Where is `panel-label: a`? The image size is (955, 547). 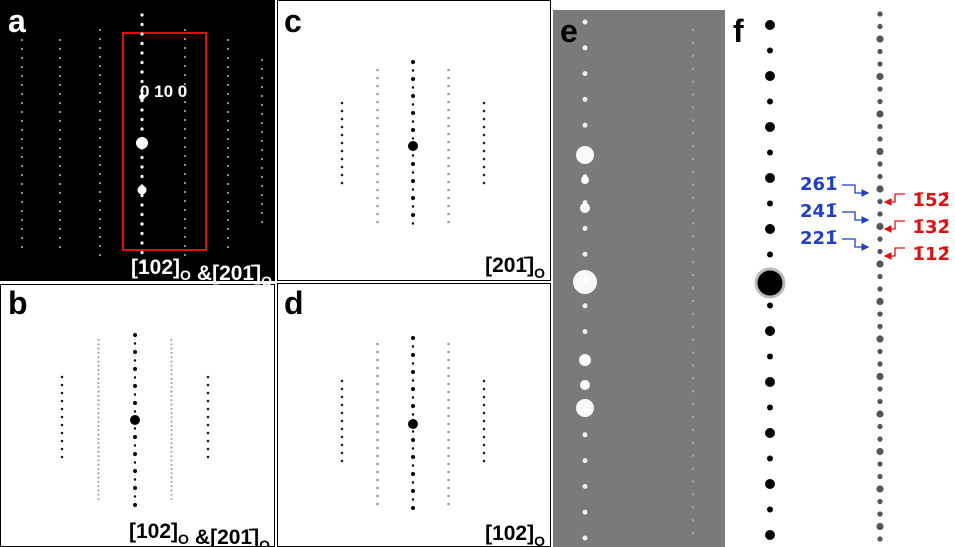
panel-label: a is located at coordinates (17, 21).